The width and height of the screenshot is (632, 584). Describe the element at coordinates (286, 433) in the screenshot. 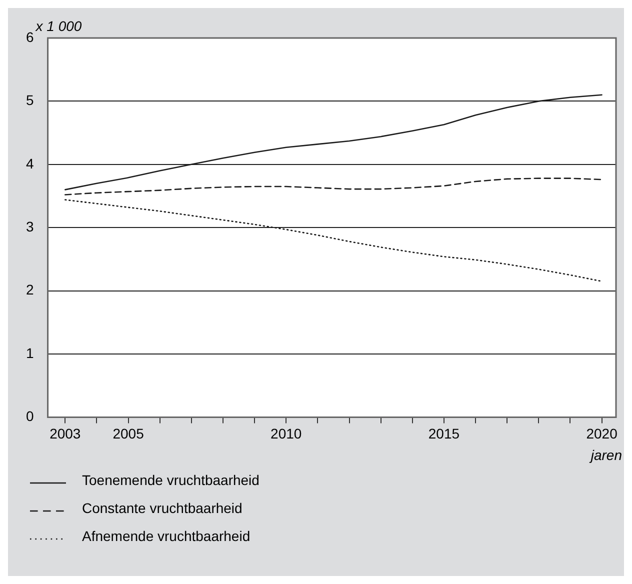

I see `x-tick-label: 2010` at that location.